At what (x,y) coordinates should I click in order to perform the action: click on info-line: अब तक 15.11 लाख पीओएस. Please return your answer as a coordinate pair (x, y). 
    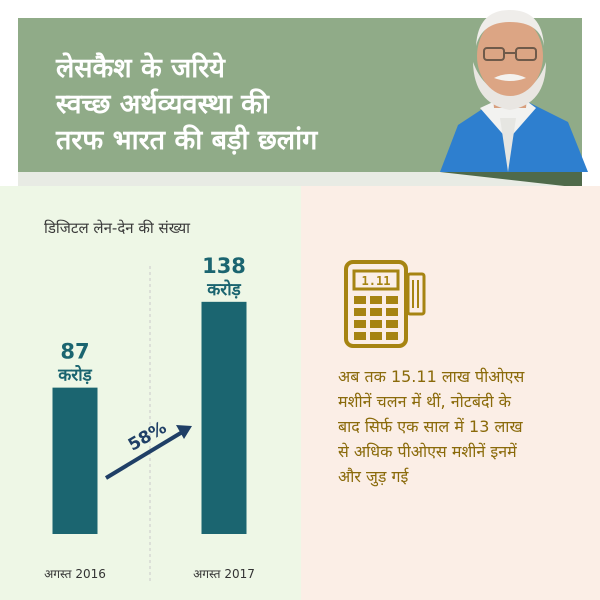
    Looking at the image, I should click on (431, 376).